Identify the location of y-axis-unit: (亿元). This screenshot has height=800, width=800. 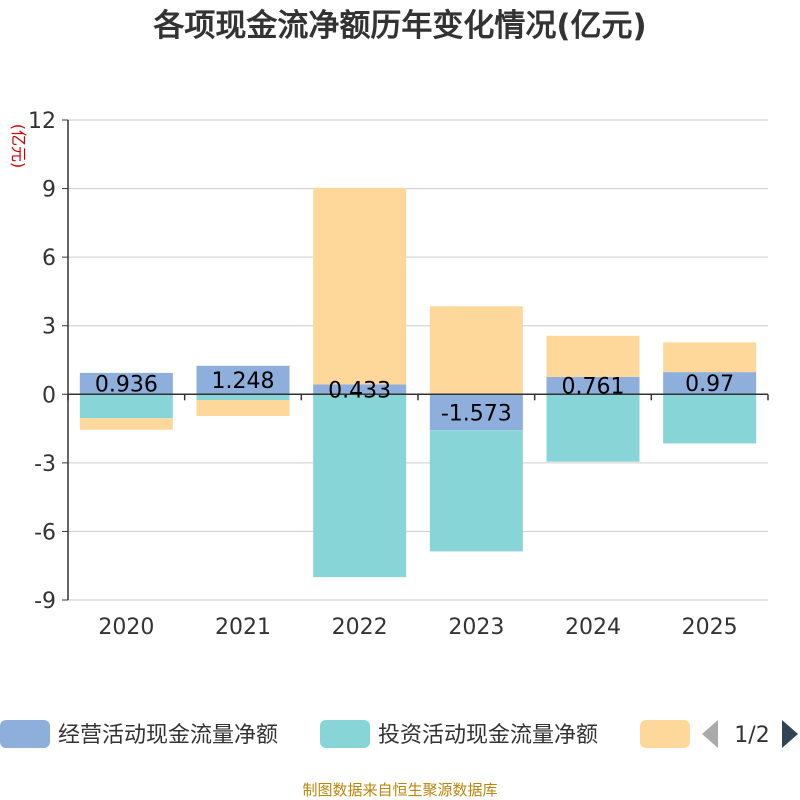
(18, 146).